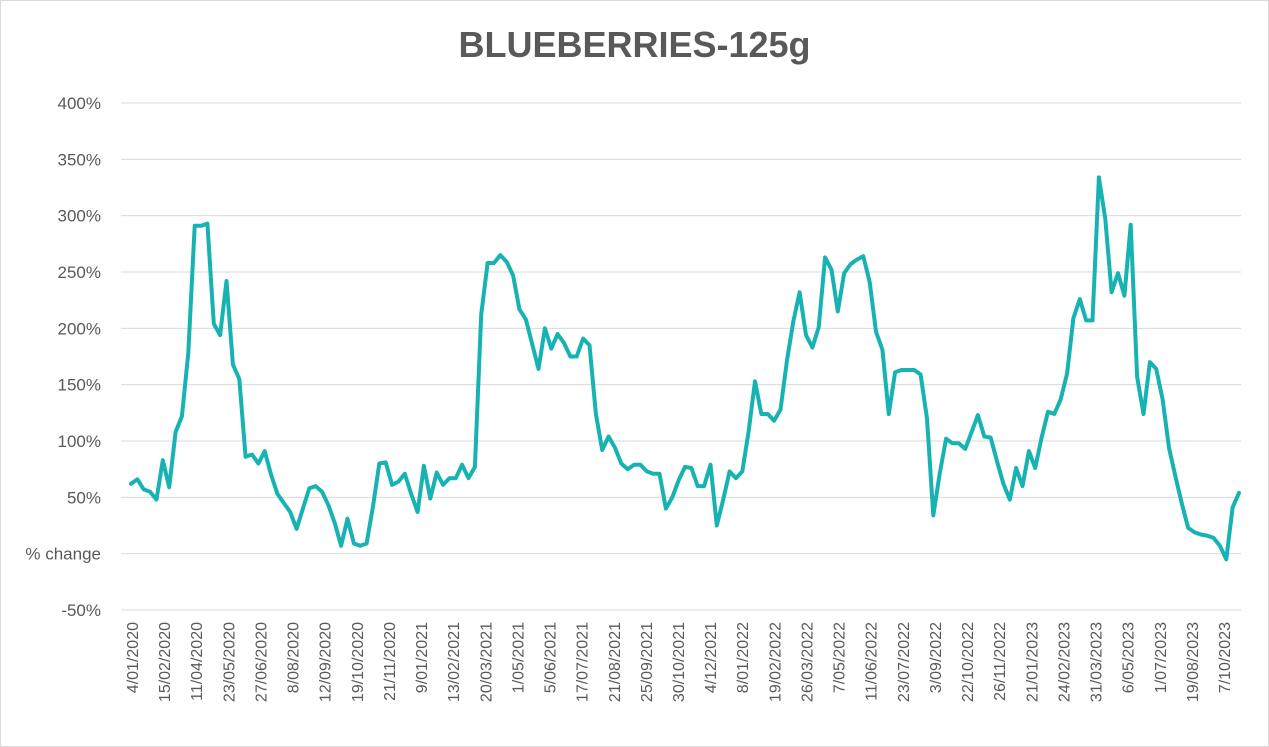 The image size is (1269, 747). What do you see at coordinates (454, 662) in the screenshot?
I see `x-tick-label: 13/02/2021` at bounding box center [454, 662].